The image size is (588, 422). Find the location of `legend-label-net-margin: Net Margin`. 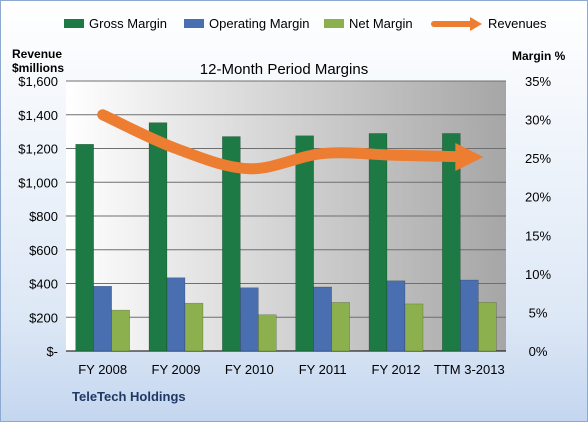

legend-label-net-margin: Net Margin is located at coordinates (381, 23).